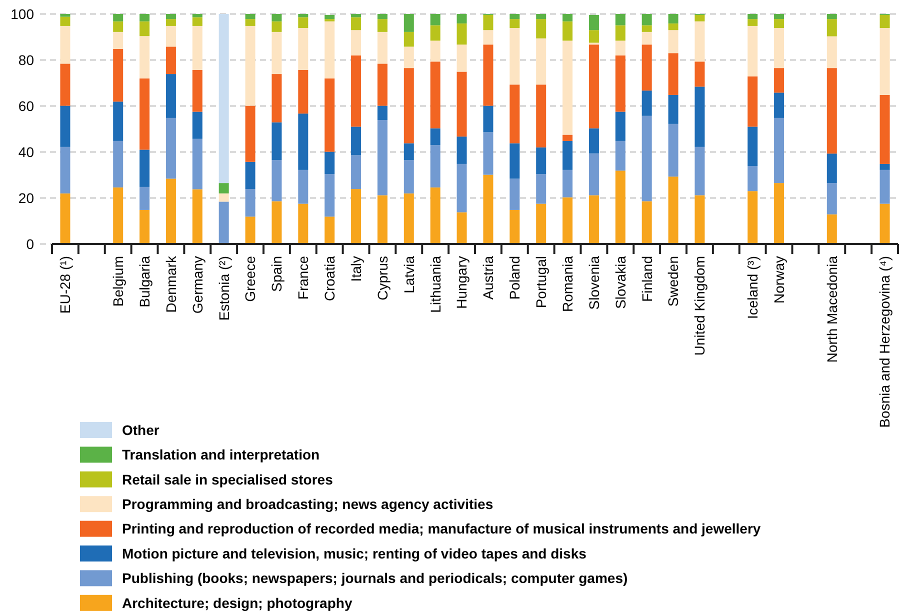 This screenshot has height=612, width=903. Describe the element at coordinates (228, 479) in the screenshot. I see `legend-label: Retail sale in specialised stores` at that location.